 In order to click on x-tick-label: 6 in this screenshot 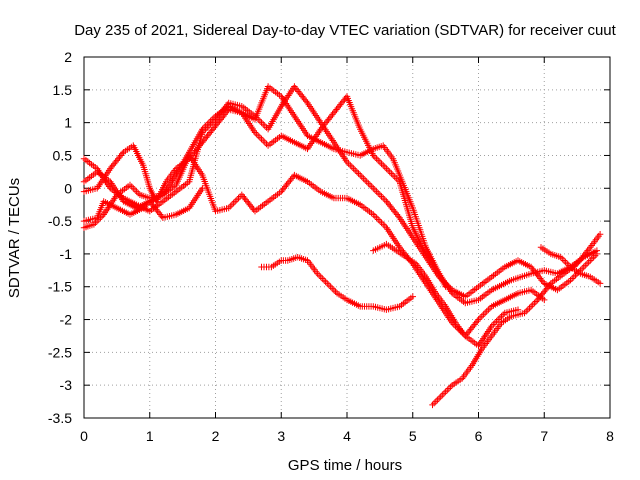, I will do `click(479, 436)`.